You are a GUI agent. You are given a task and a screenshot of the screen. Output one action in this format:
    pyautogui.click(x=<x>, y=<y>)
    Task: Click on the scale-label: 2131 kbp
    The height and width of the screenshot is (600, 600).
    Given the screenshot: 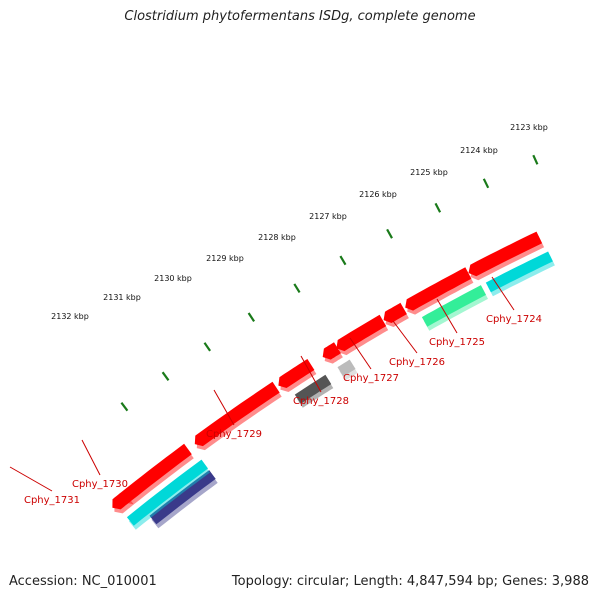 What is the action you would take?
    pyautogui.click(x=122, y=297)
    